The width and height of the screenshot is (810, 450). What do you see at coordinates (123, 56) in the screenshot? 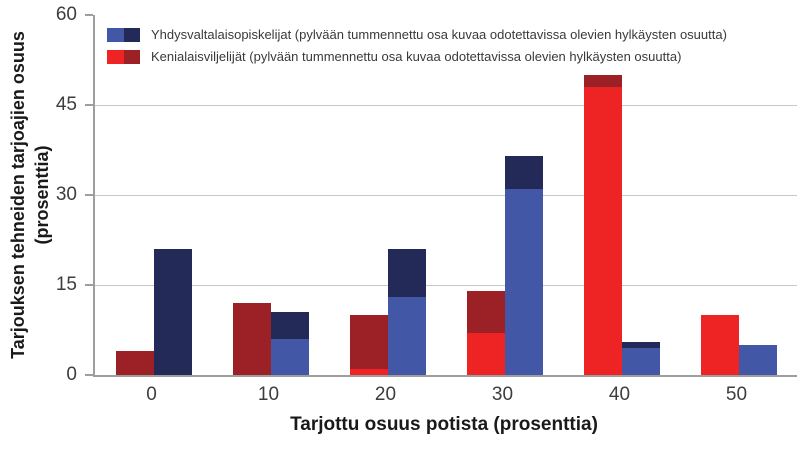
I see `legend-swatch-red-icon` at bounding box center [123, 56].